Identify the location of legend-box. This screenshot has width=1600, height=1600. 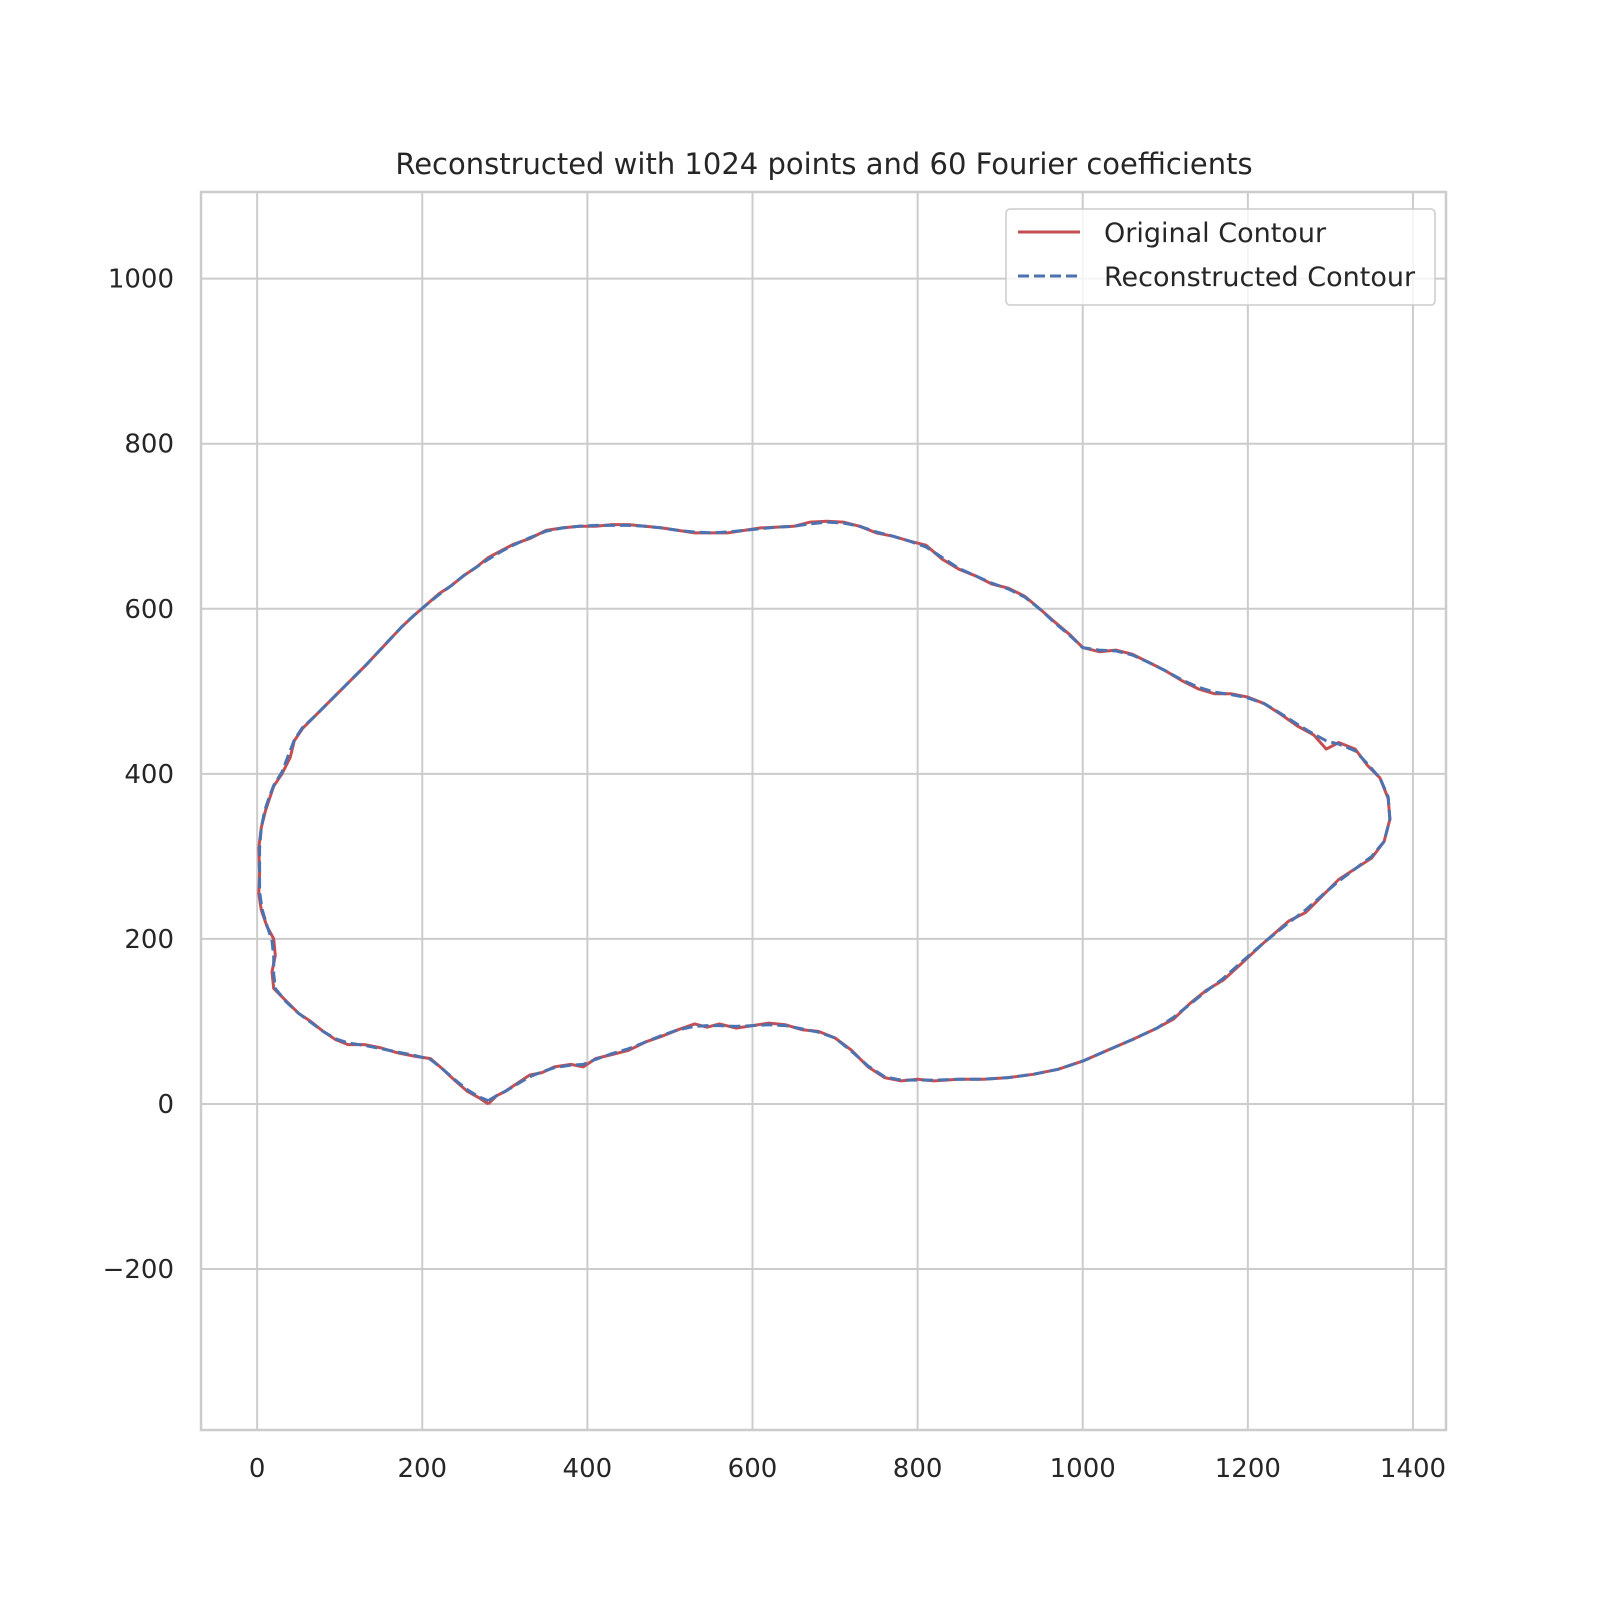
(1220, 257).